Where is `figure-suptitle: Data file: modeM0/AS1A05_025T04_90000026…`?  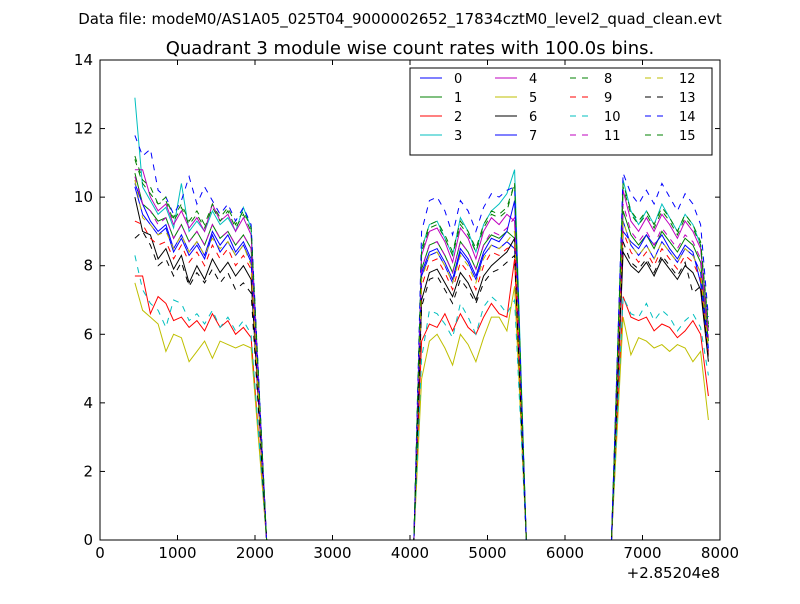
figure-suptitle: Data file: modeM0/AS1A05_025T04_90000026… is located at coordinates (400, 19).